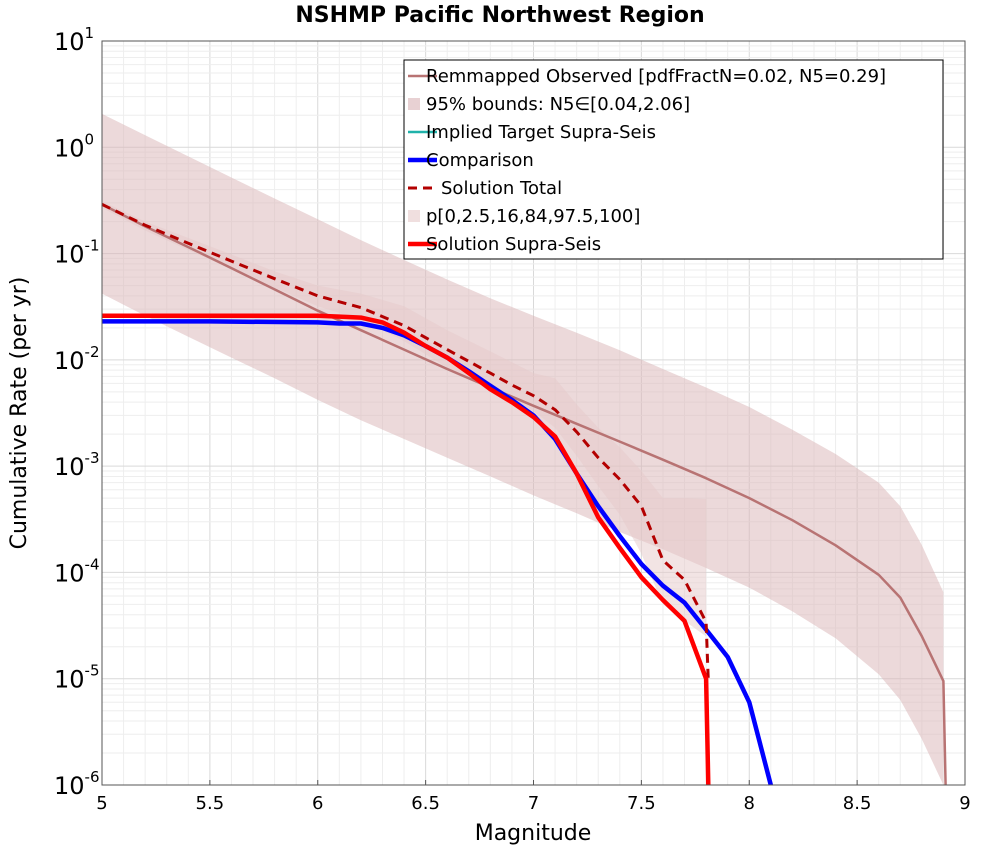  Describe the element at coordinates (558, 104) in the screenshot. I see `legend-label: 95% bounds: N5∈[0.04,2.06]` at that location.